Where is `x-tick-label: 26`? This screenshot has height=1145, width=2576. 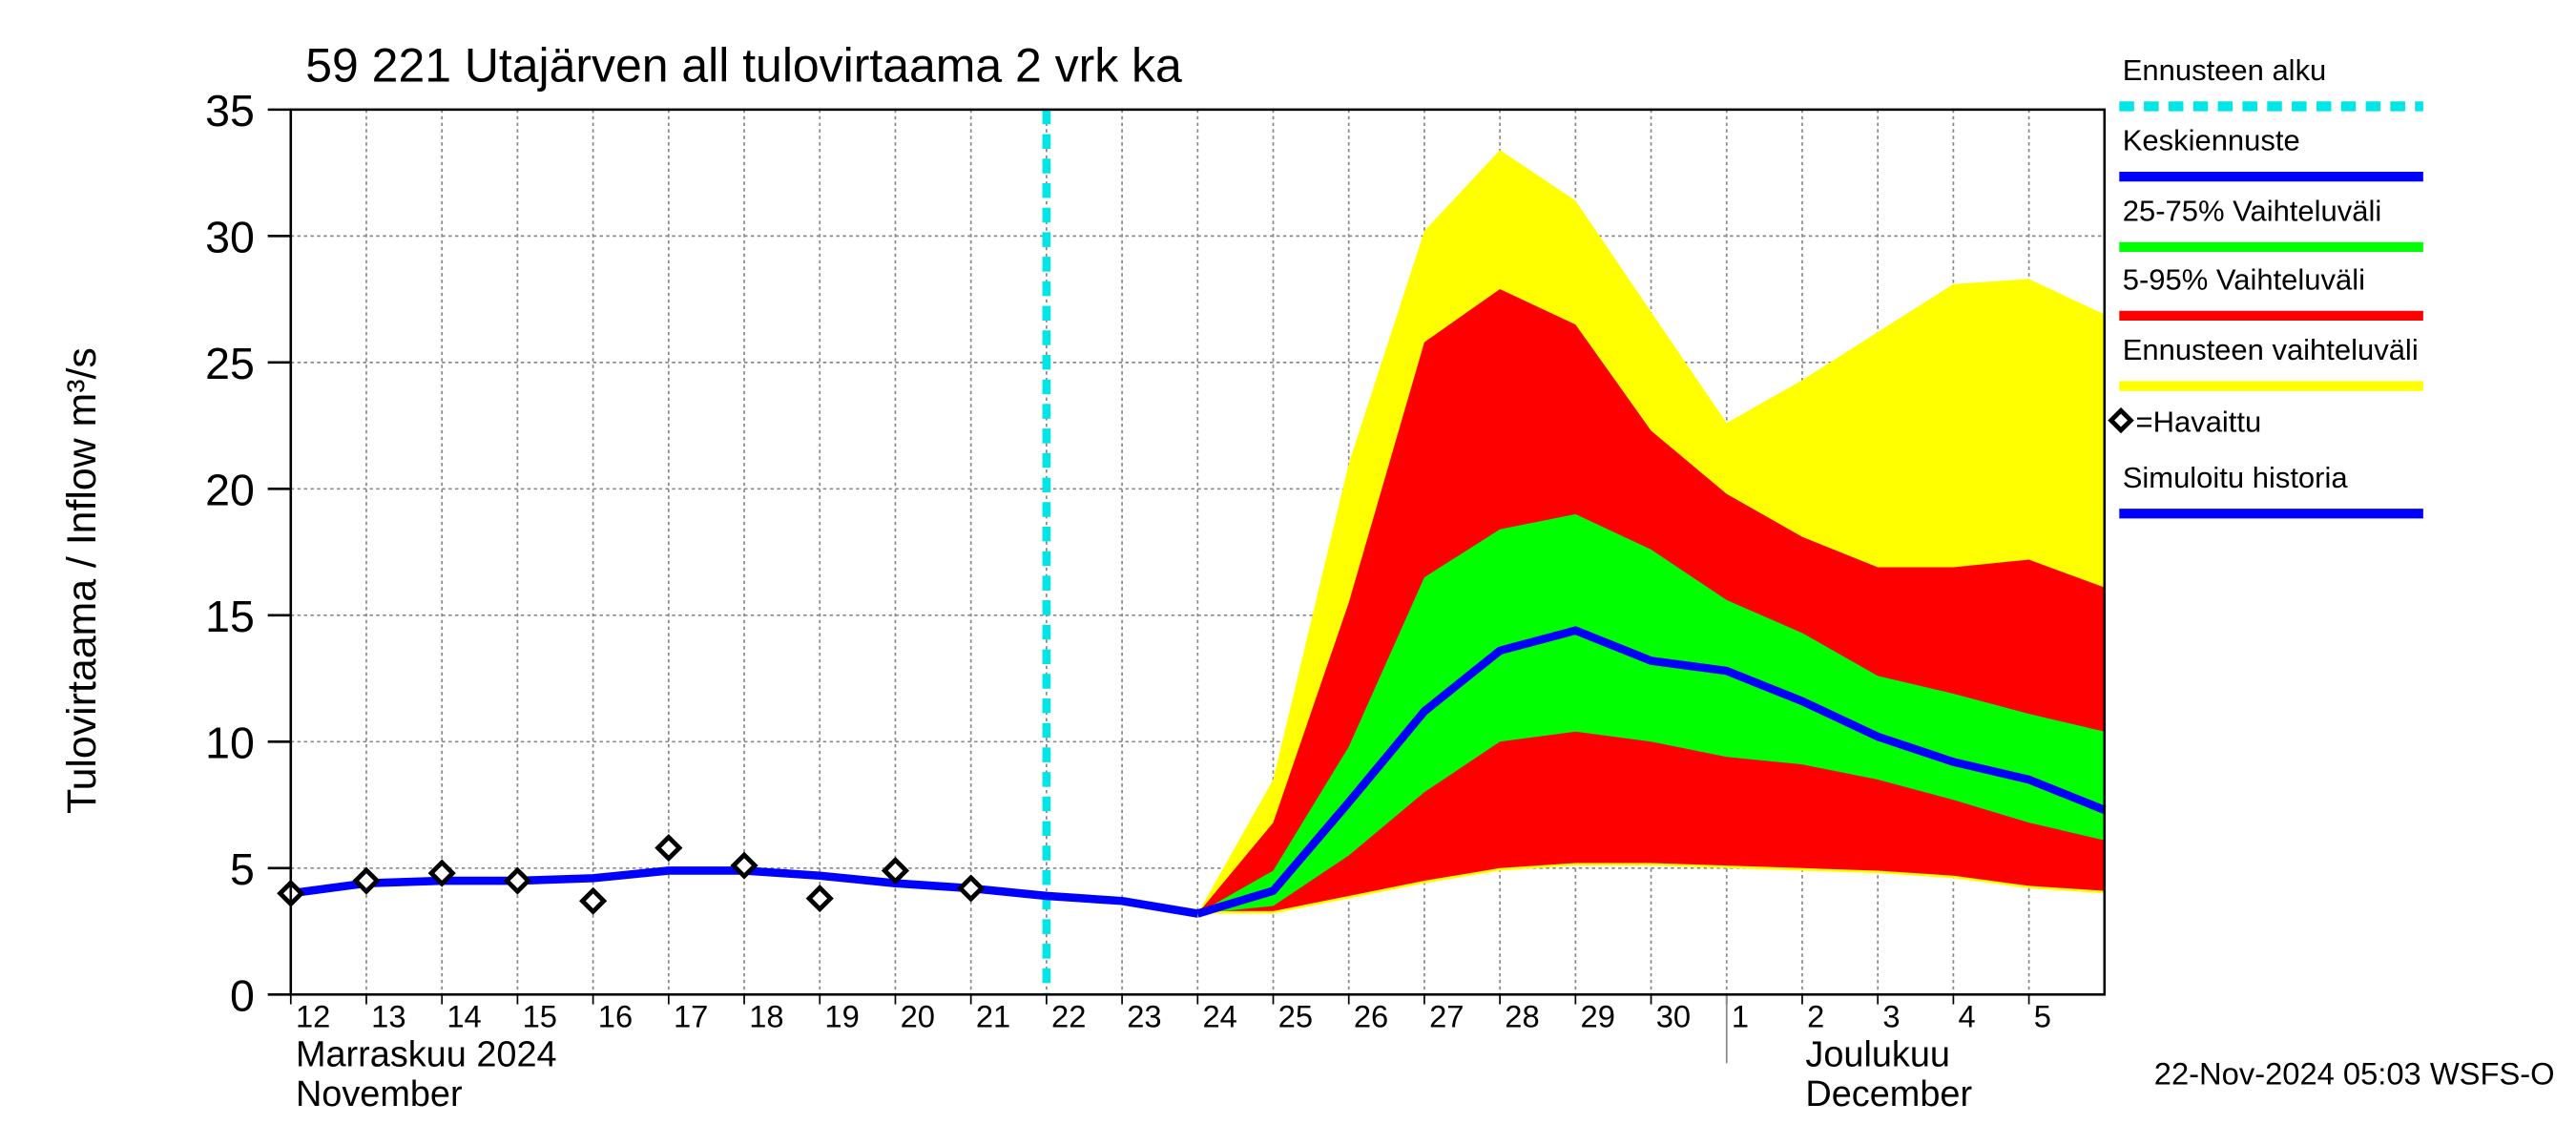
x-tick-label: 26 is located at coordinates (1371, 1017).